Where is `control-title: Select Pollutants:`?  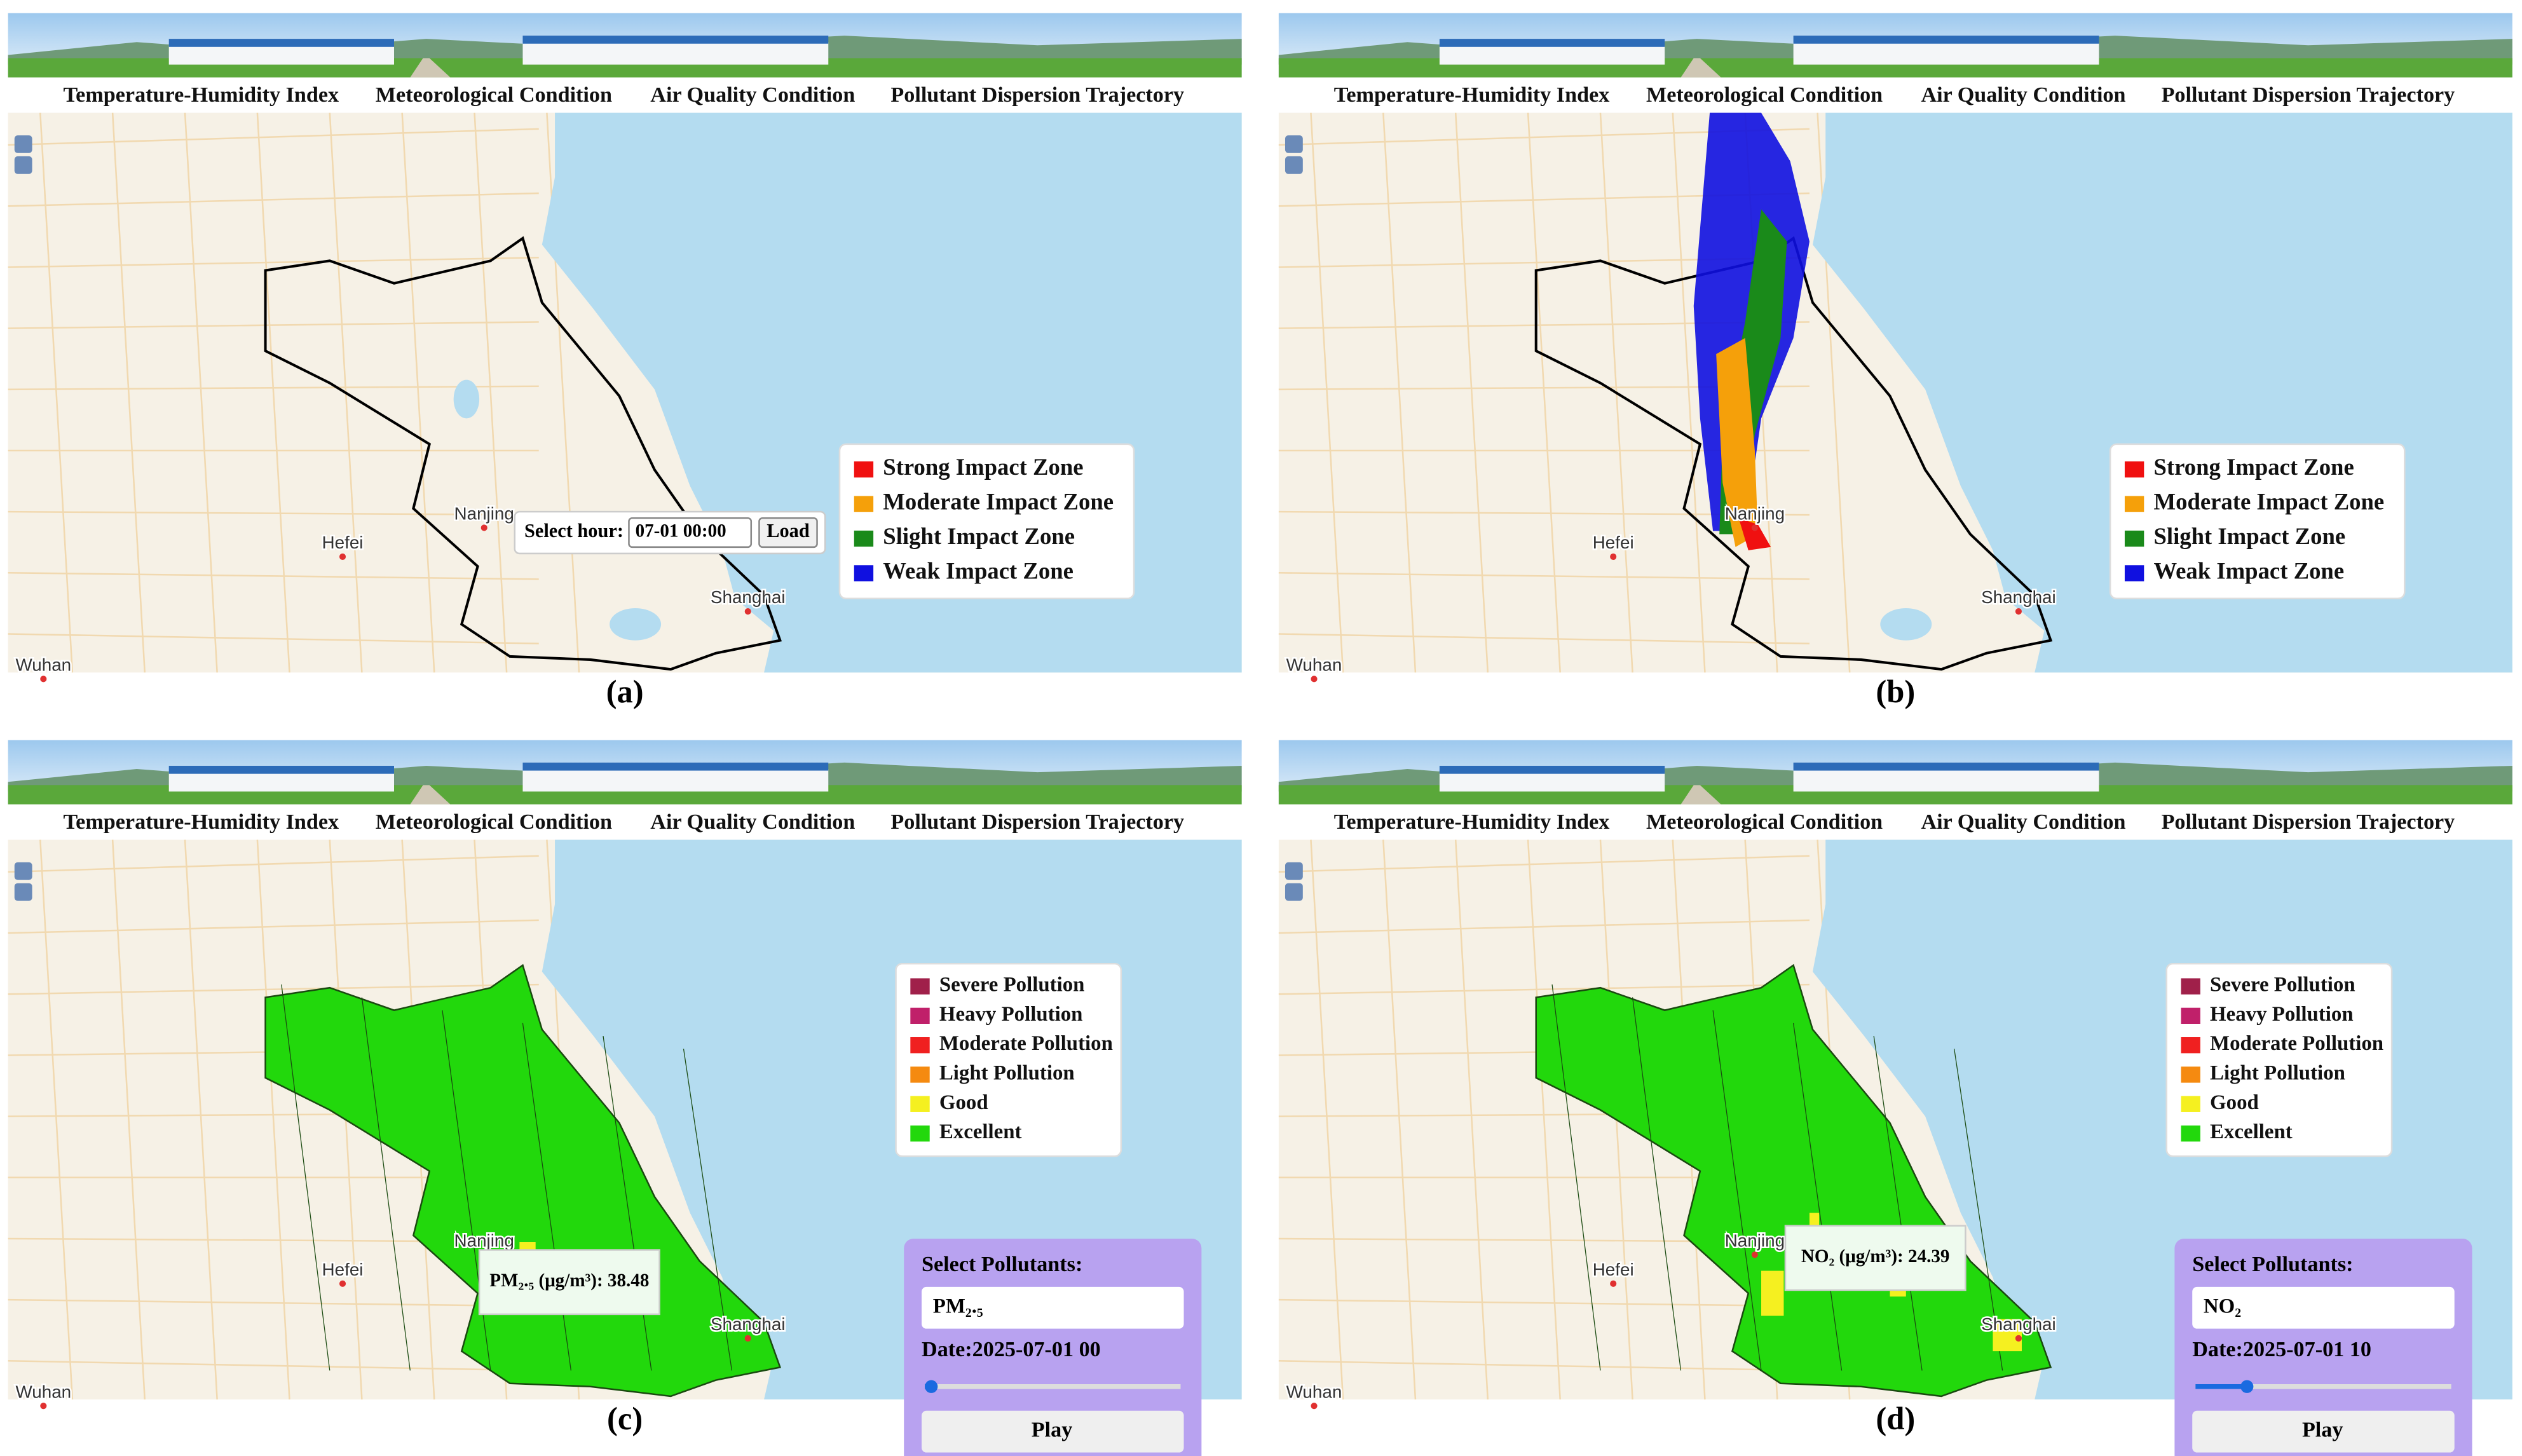 control-title: Select Pollutants: is located at coordinates (1002, 1264).